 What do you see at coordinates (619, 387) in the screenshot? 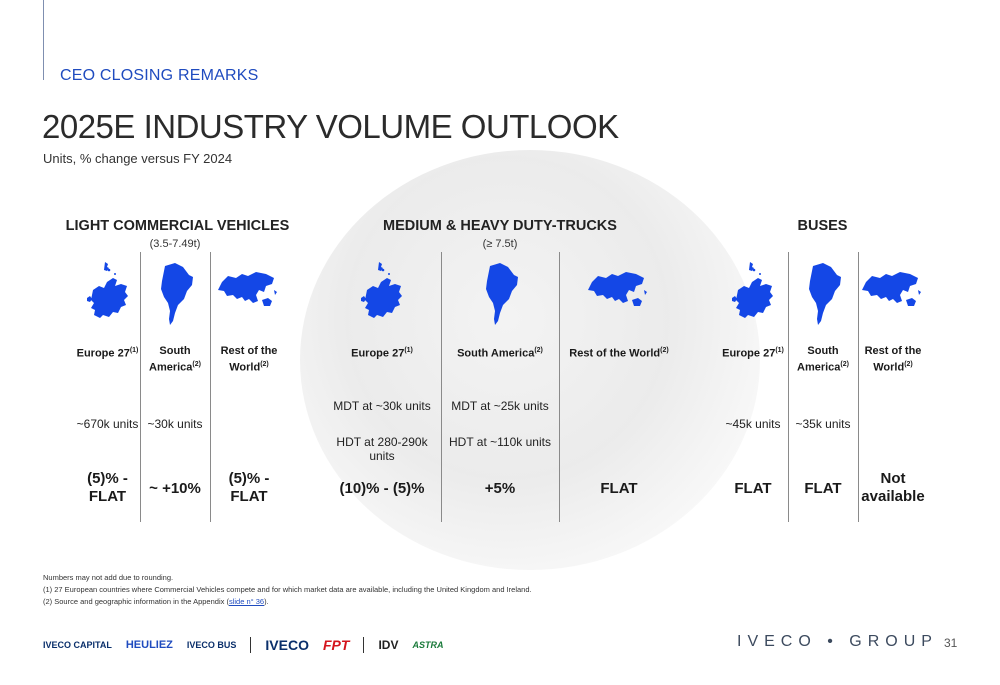
I see `region-column: Rest of the World(2) FLAT` at bounding box center [619, 387].